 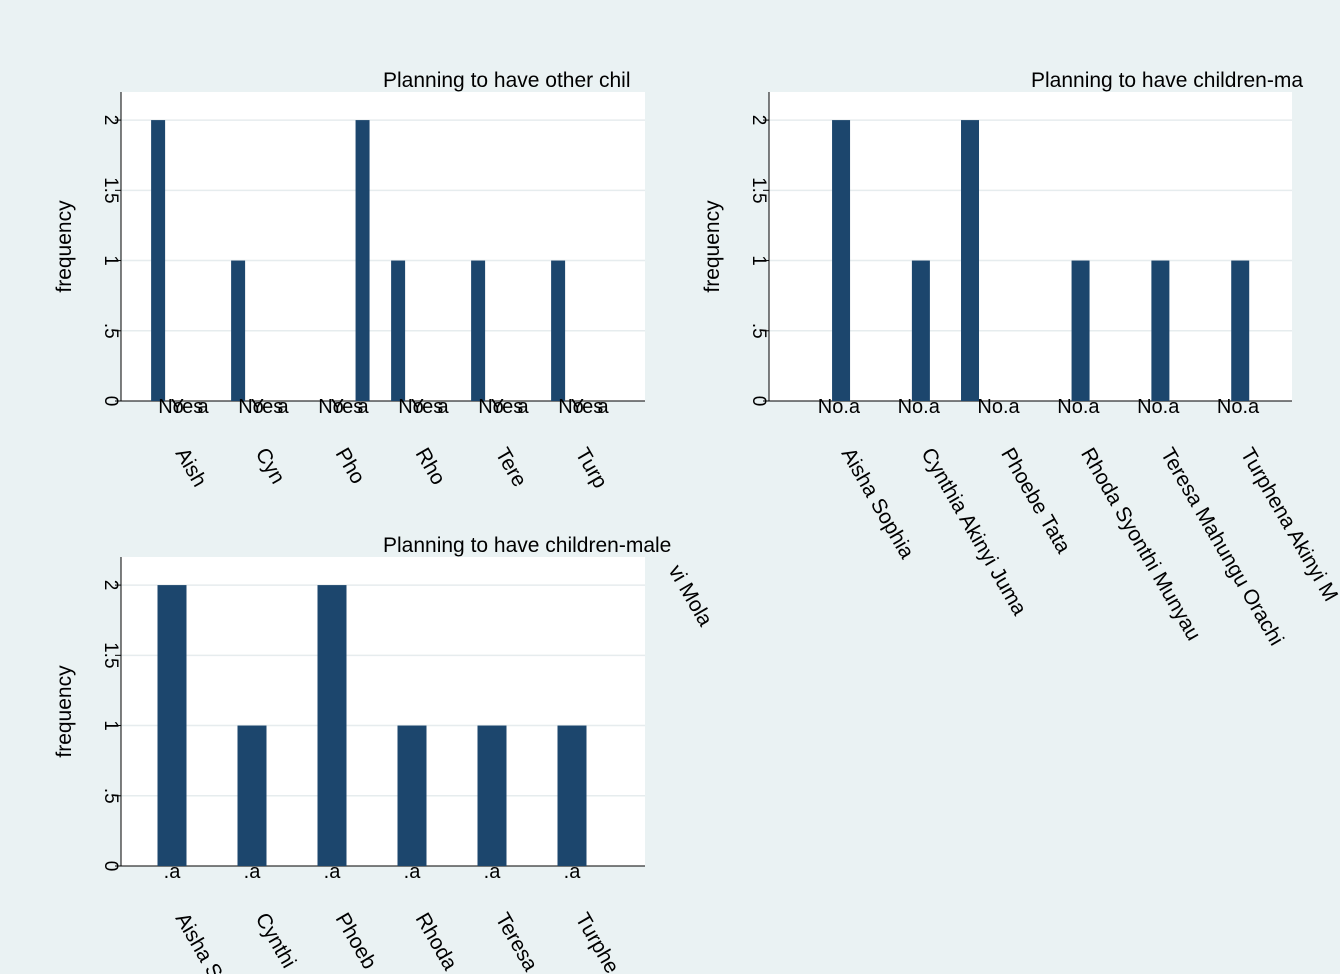 I want to click on x-group-label: Teresa, so click(x=517, y=941).